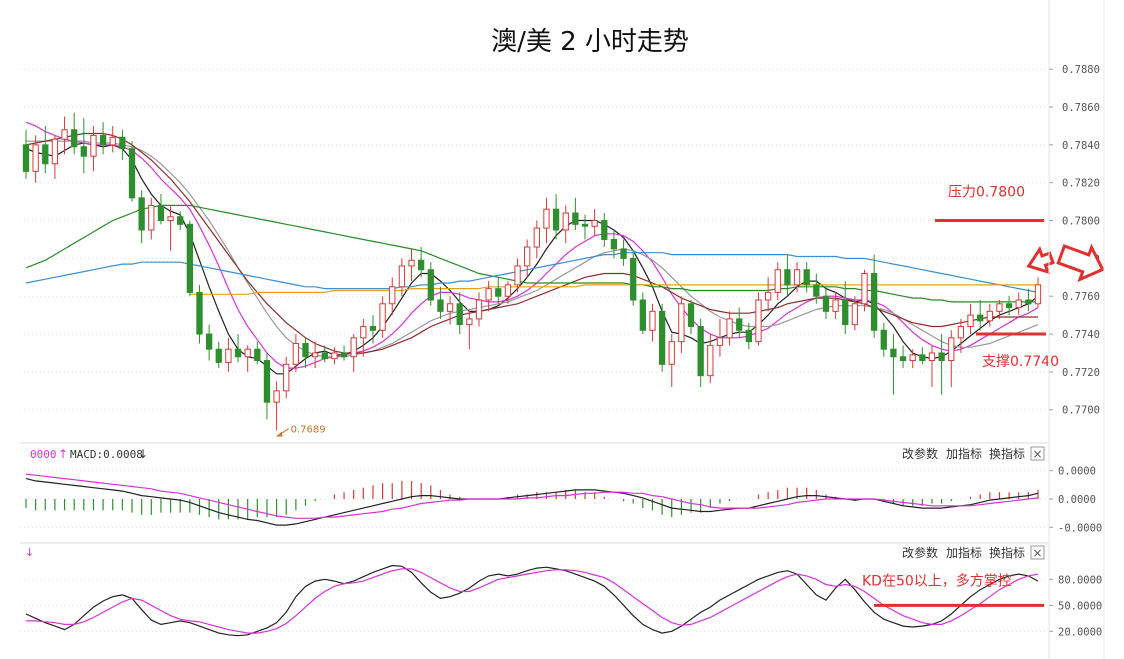 Image resolution: width=1124 pixels, height=659 pixels. Describe the element at coordinates (279, 434) in the screenshot. I see `low-marker-arrow-icon` at that location.